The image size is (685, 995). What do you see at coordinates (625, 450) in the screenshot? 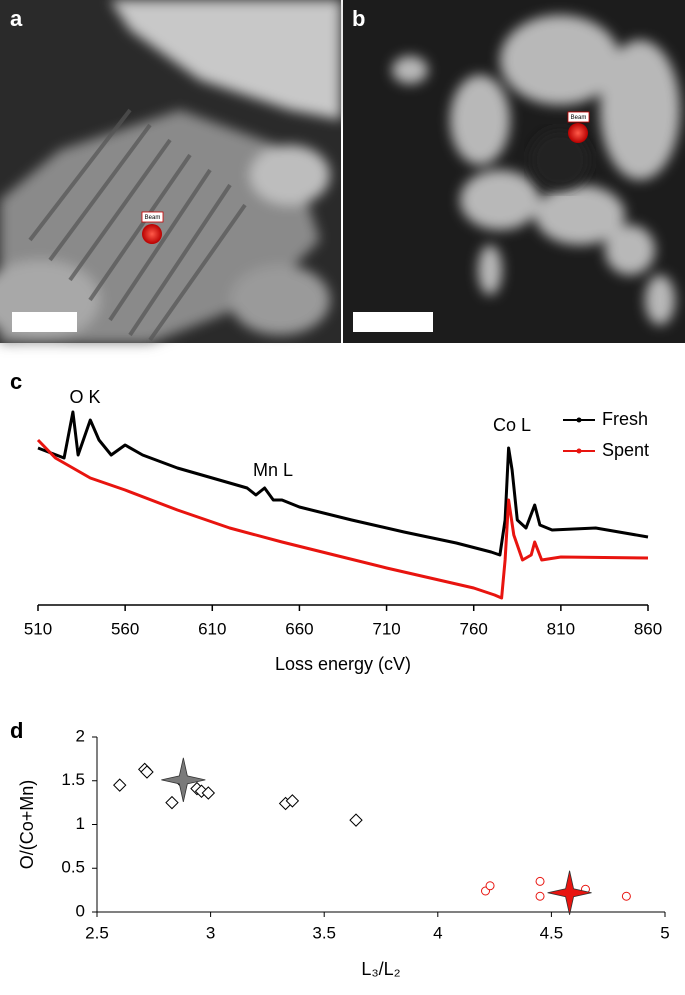
I see `legend-label: Spent` at bounding box center [625, 450].